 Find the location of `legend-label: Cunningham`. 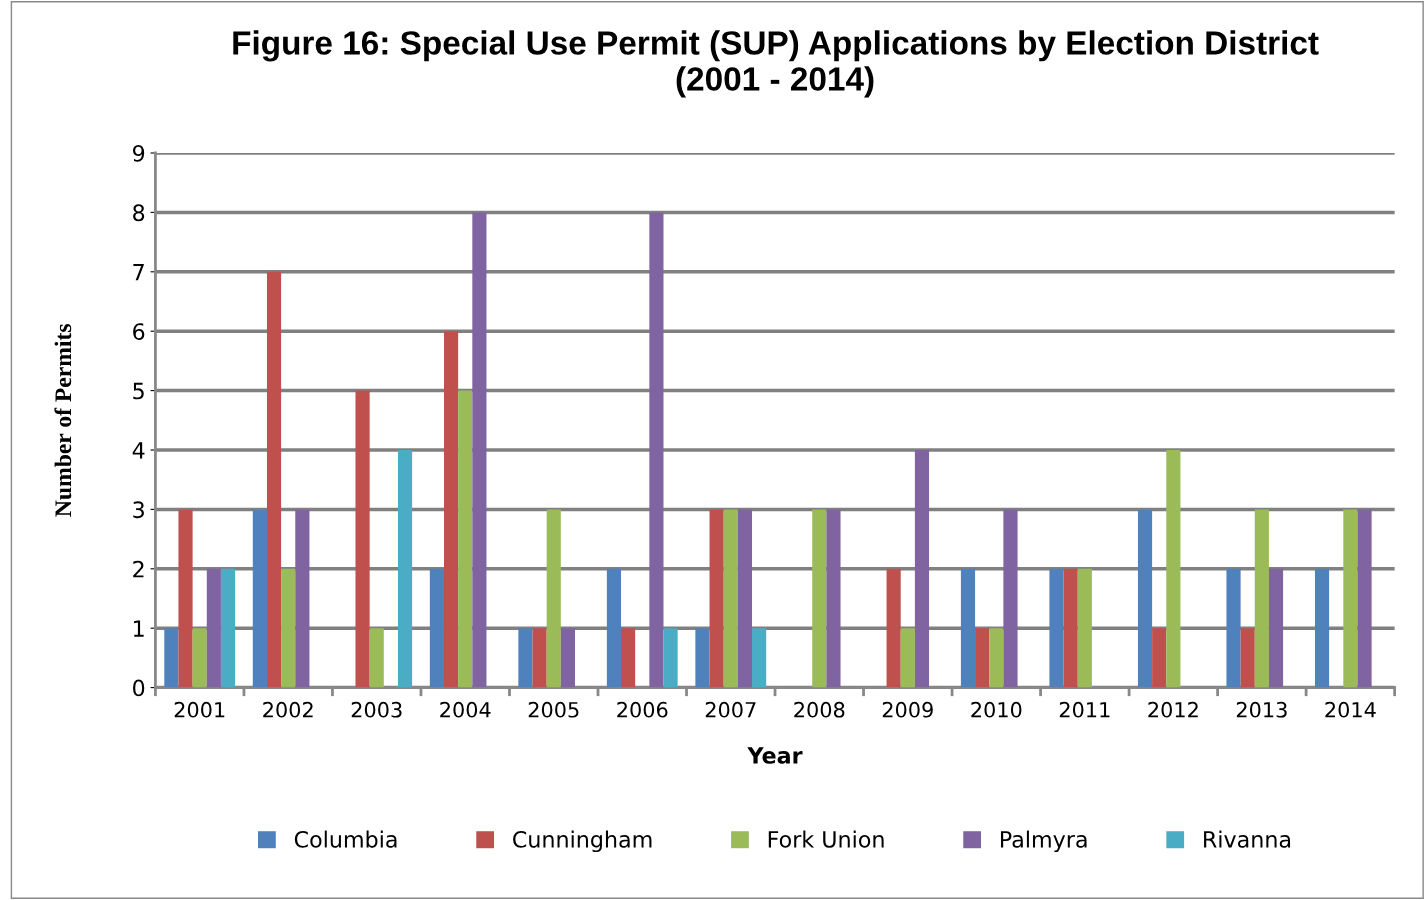

legend-label: Cunningham is located at coordinates (582, 841).